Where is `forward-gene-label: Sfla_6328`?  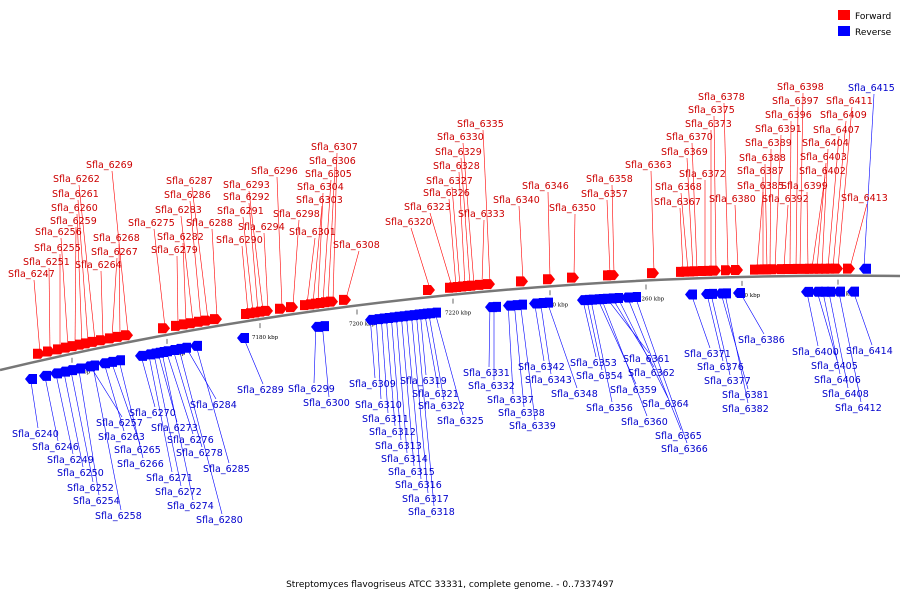 forward-gene-label: Sfla_6328 is located at coordinates (456, 166).